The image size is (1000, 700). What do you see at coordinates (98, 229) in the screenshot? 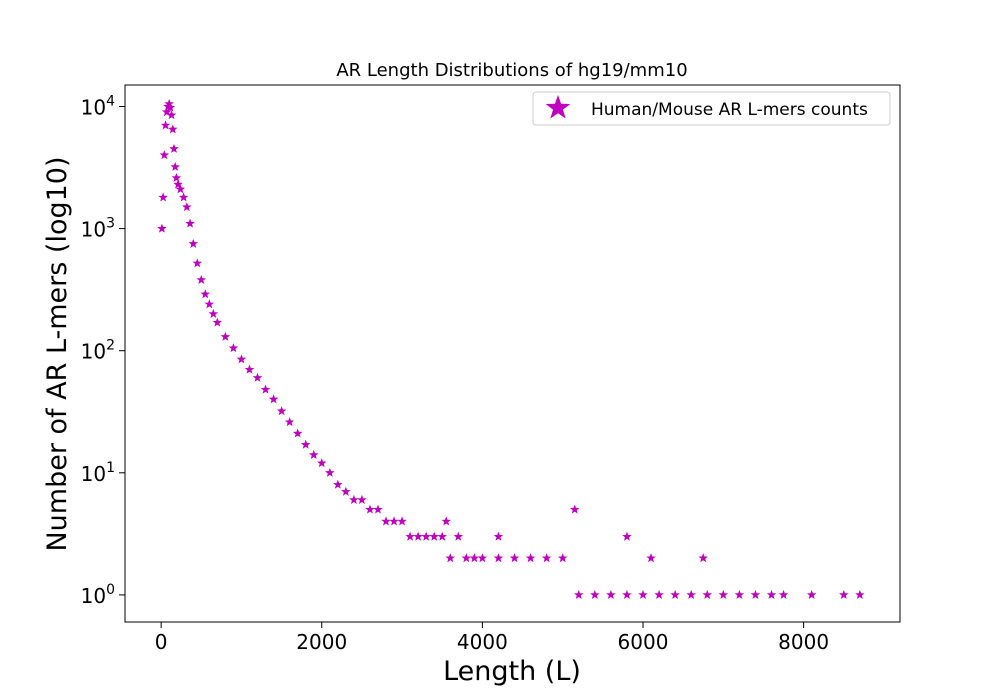
I see `y-tick-label: 10³` at bounding box center [98, 229].